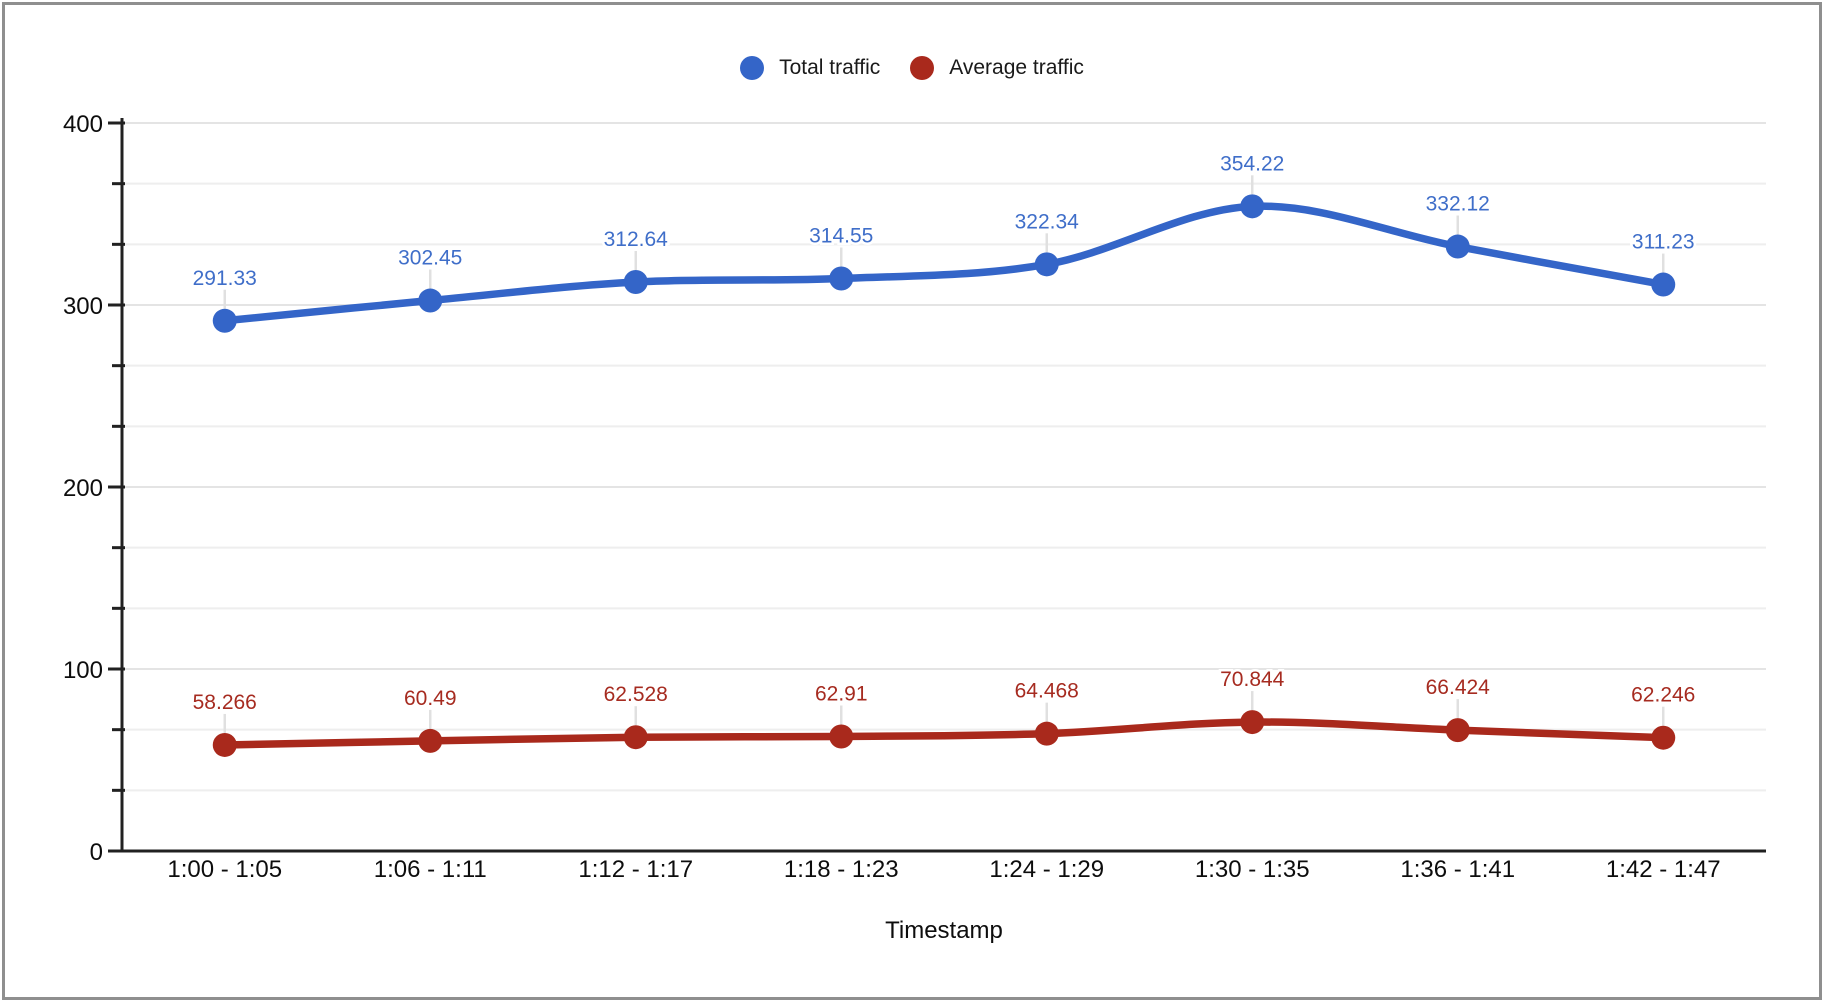  I want to click on legend-label-total-traffic: Total traffic, so click(830, 67).